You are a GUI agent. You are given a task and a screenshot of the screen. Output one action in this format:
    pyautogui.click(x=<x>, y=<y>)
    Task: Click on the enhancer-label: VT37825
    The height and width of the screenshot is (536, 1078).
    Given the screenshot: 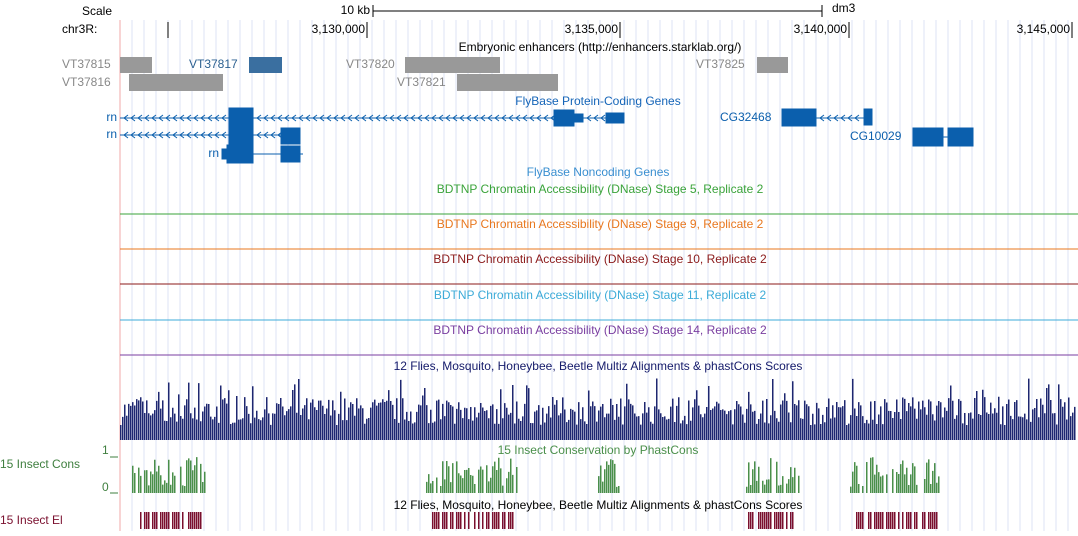 What is the action you would take?
    pyautogui.click(x=720, y=64)
    